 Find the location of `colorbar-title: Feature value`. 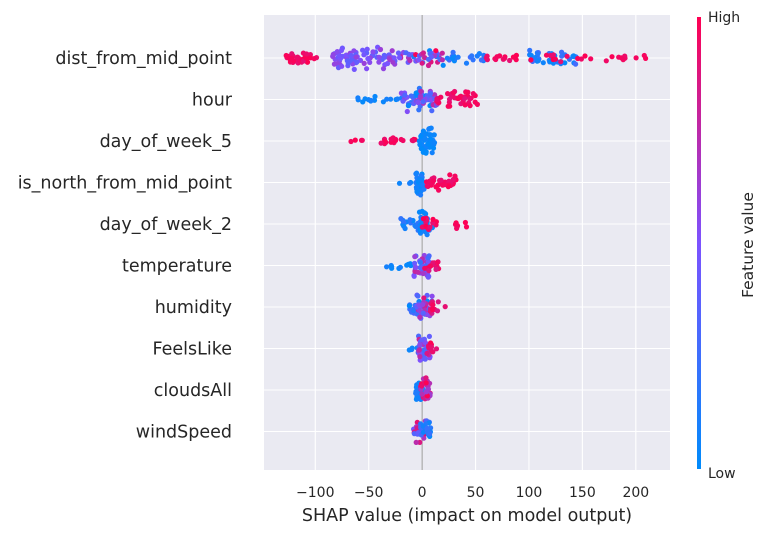

colorbar-title: Feature value is located at coordinates (748, 245).